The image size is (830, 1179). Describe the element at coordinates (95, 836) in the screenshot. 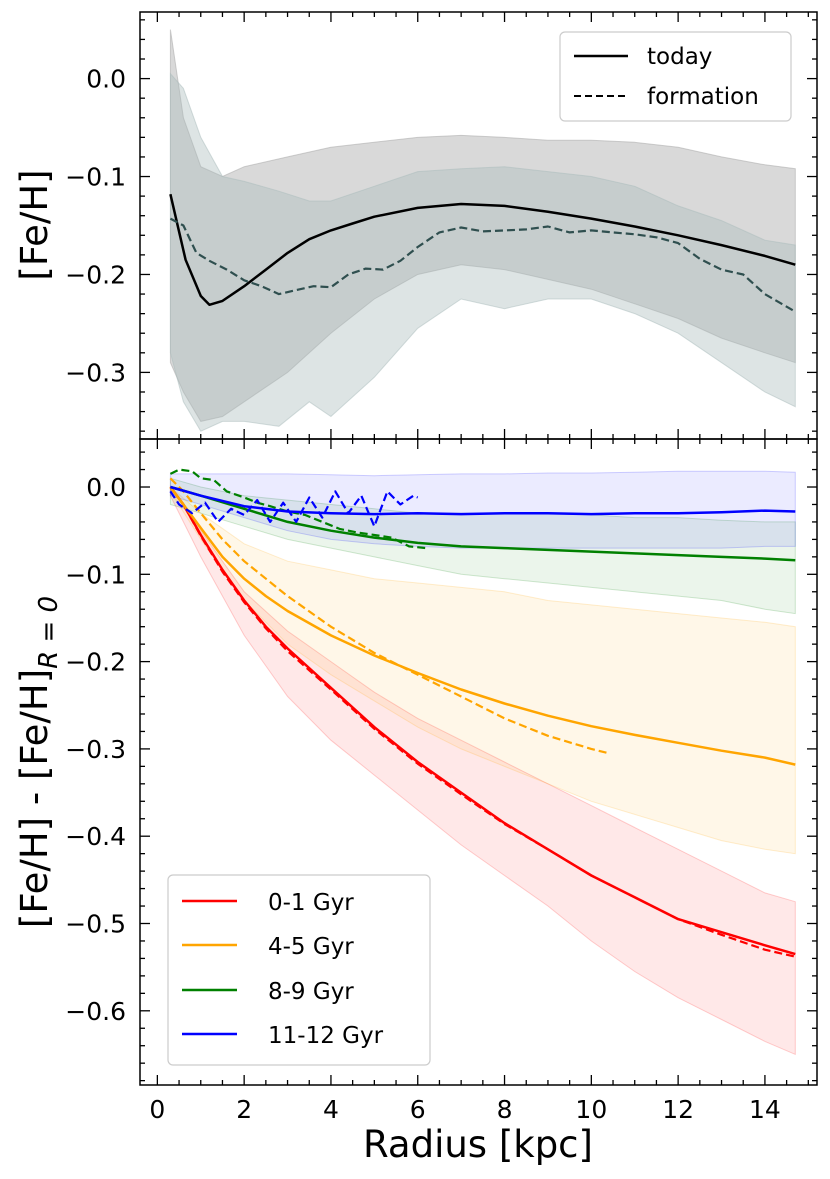

I see `y-tick-label: −0.4` at that location.